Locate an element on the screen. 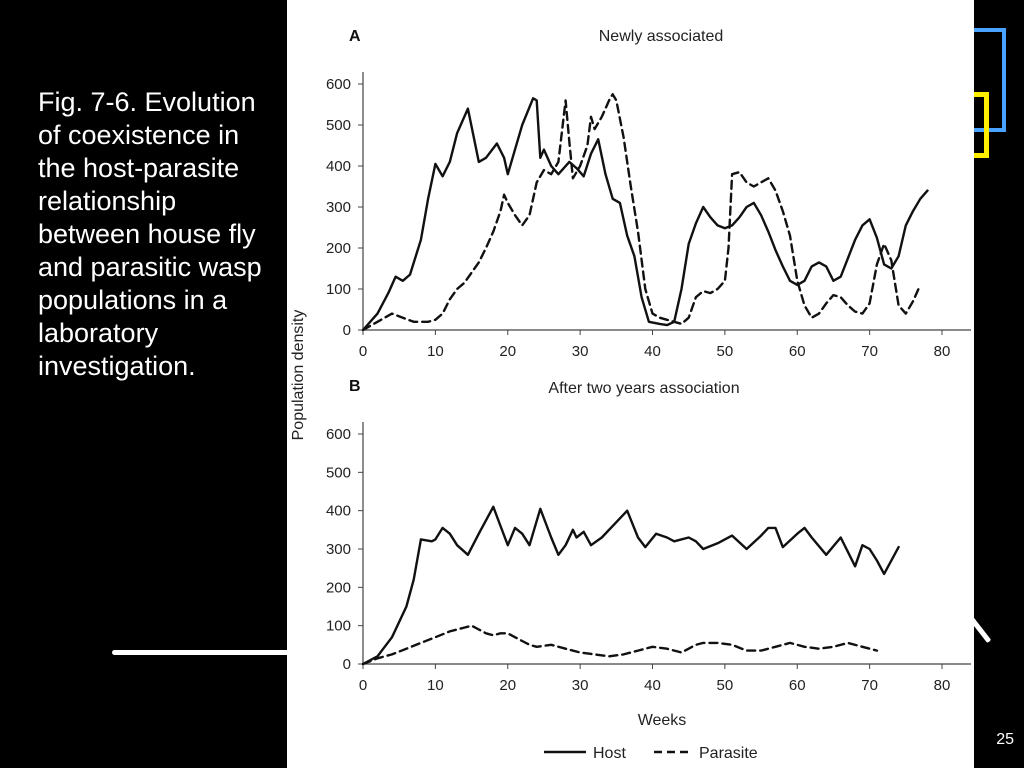  legend-label-host: Host is located at coordinates (609, 753).